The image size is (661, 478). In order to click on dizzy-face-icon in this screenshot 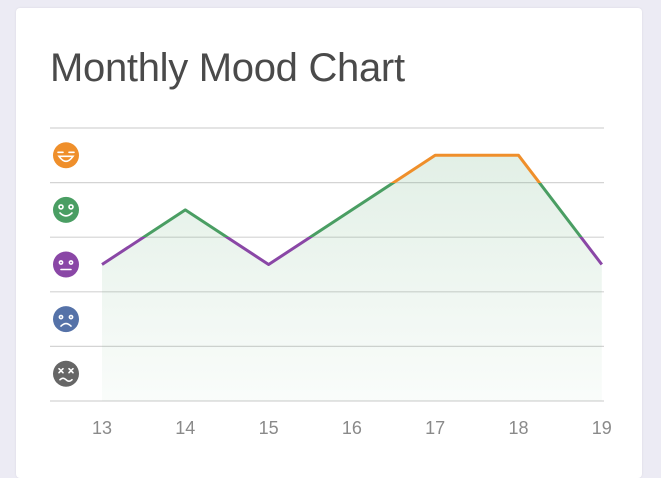, I will do `click(66, 373)`.